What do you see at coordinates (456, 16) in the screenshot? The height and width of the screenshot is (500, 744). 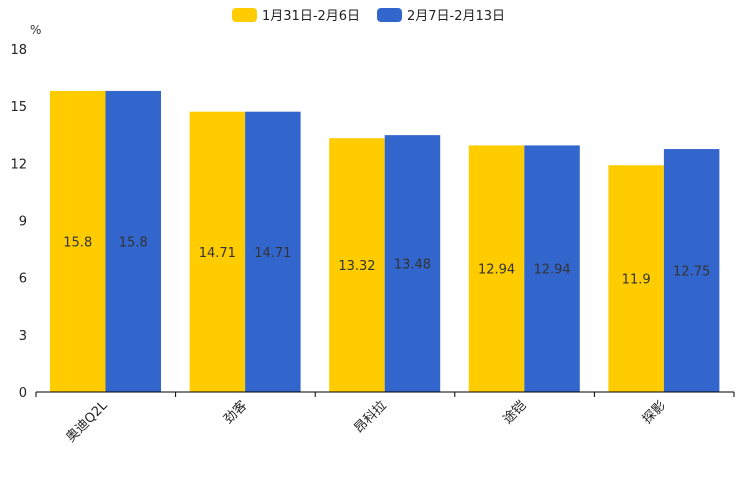 I see `legend-label: 2月7日-2月13日` at bounding box center [456, 16].